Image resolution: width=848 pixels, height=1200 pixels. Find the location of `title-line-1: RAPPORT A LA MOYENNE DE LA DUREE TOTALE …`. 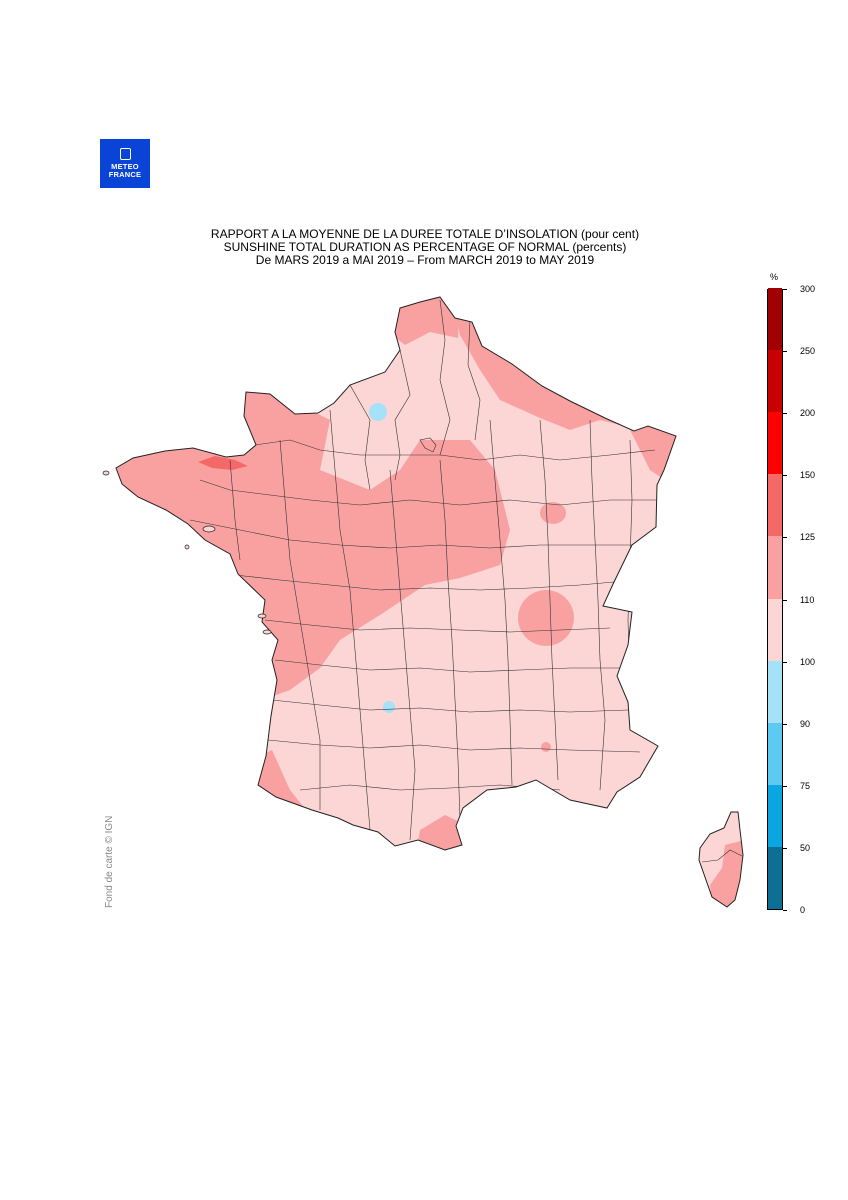

title-line-1: RAPPORT A LA MOYENNE DE LA DUREE TOTALE … is located at coordinates (425, 234).